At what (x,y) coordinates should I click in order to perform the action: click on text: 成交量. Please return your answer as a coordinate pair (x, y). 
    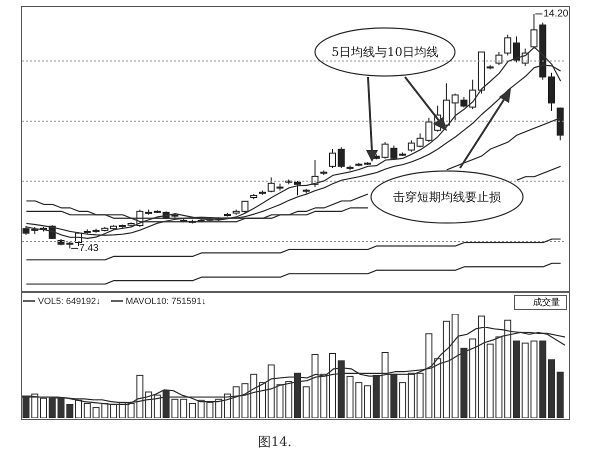
    Looking at the image, I should click on (540, 302).